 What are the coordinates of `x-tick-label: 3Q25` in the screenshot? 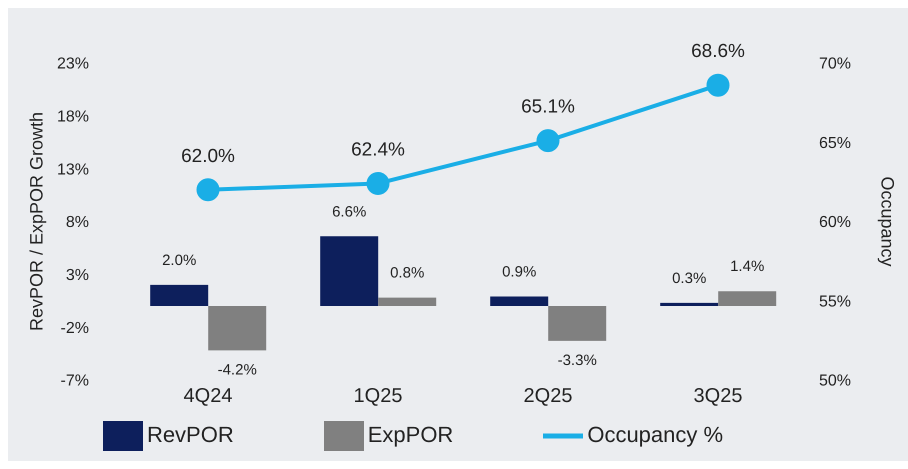 It's located at (718, 396).